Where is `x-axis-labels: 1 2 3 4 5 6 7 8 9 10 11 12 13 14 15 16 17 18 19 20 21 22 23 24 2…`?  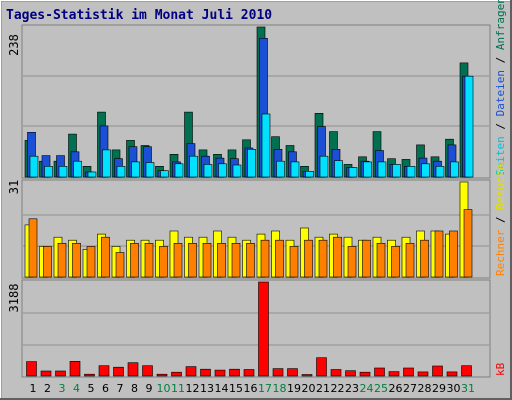
x-axis-labels: 1 2 3 4 5 6 7 8 9 10 11 12 13 14 15 16 17 18 19 20 21 22 23 24 2… is located at coordinates (253, 388).